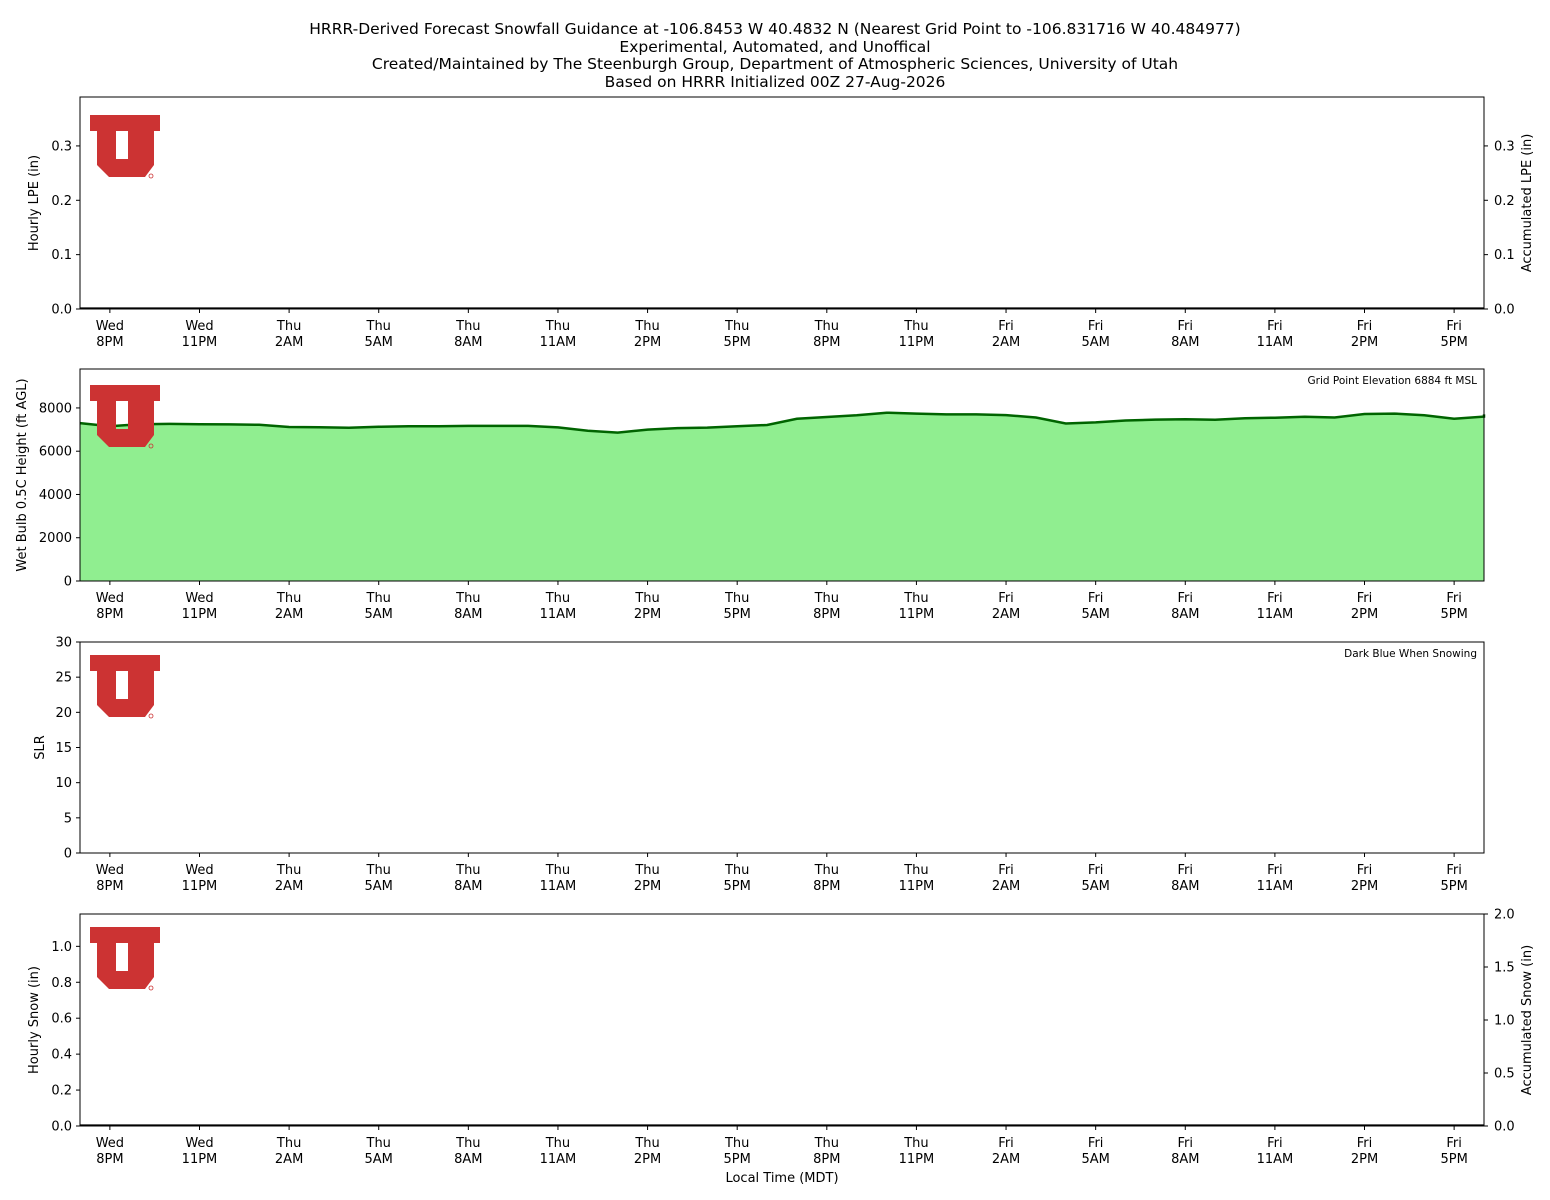 Image resolution: width=1550 pixels, height=1200 pixels. Describe the element at coordinates (1504, 255) in the screenshot. I see `y-tick-label-right: 0.1` at that location.